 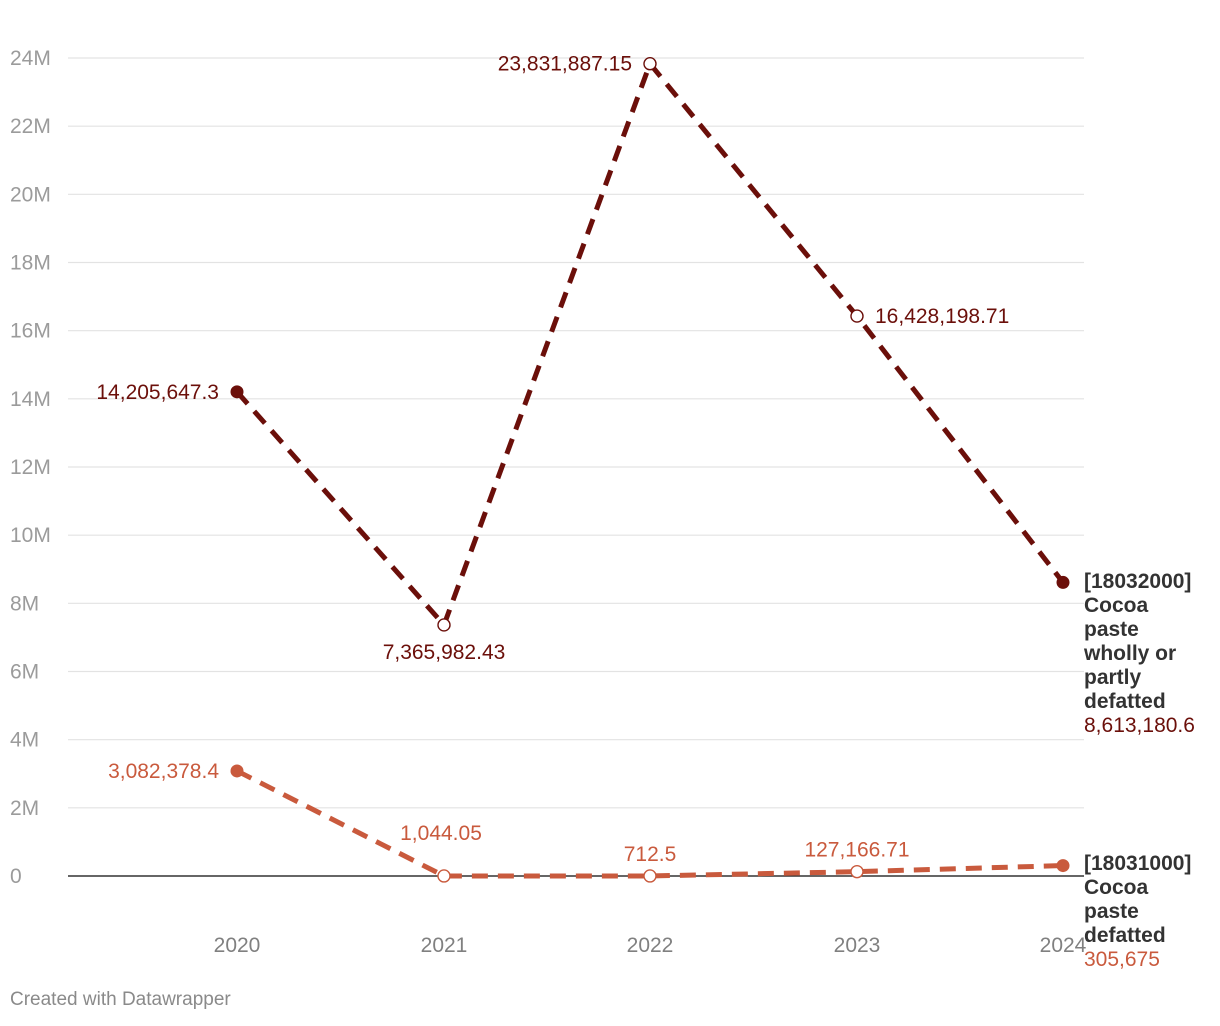 What do you see at coordinates (24, 740) in the screenshot?
I see `y-tick-label: 4M` at bounding box center [24, 740].